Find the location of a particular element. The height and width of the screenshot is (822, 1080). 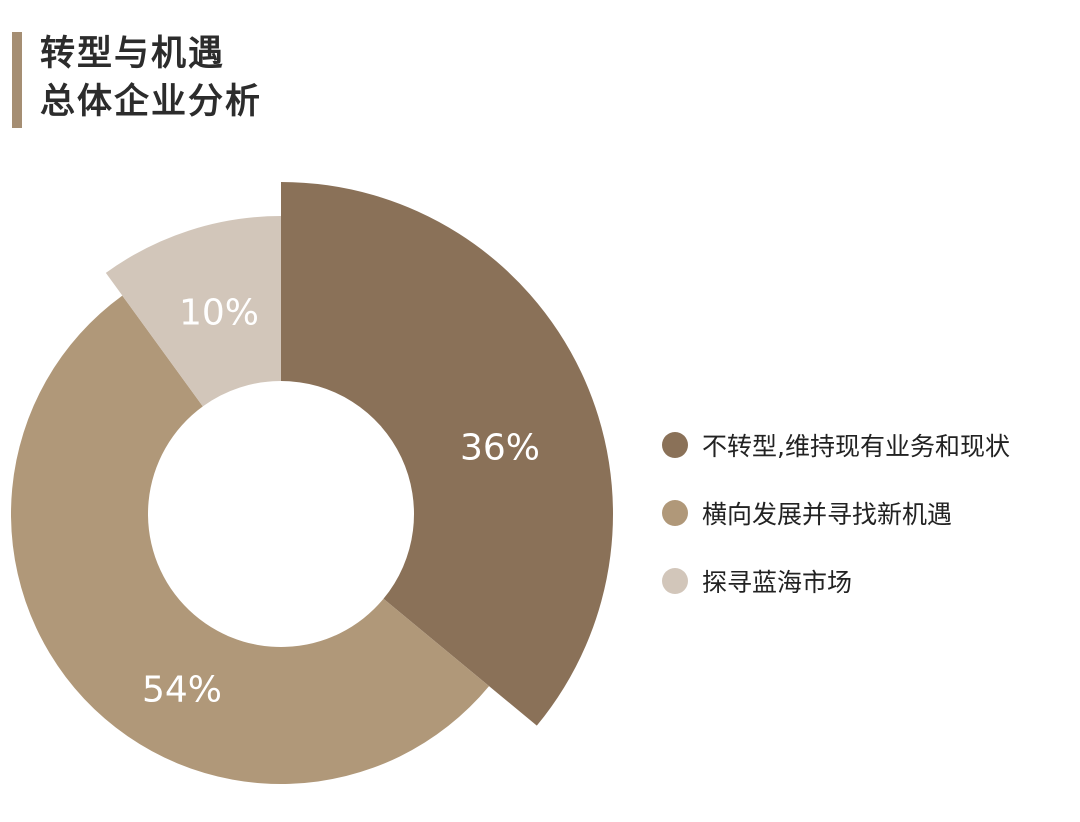

legend-label-1: 不转型,维持现有业务和现状 is located at coordinates (856, 446).